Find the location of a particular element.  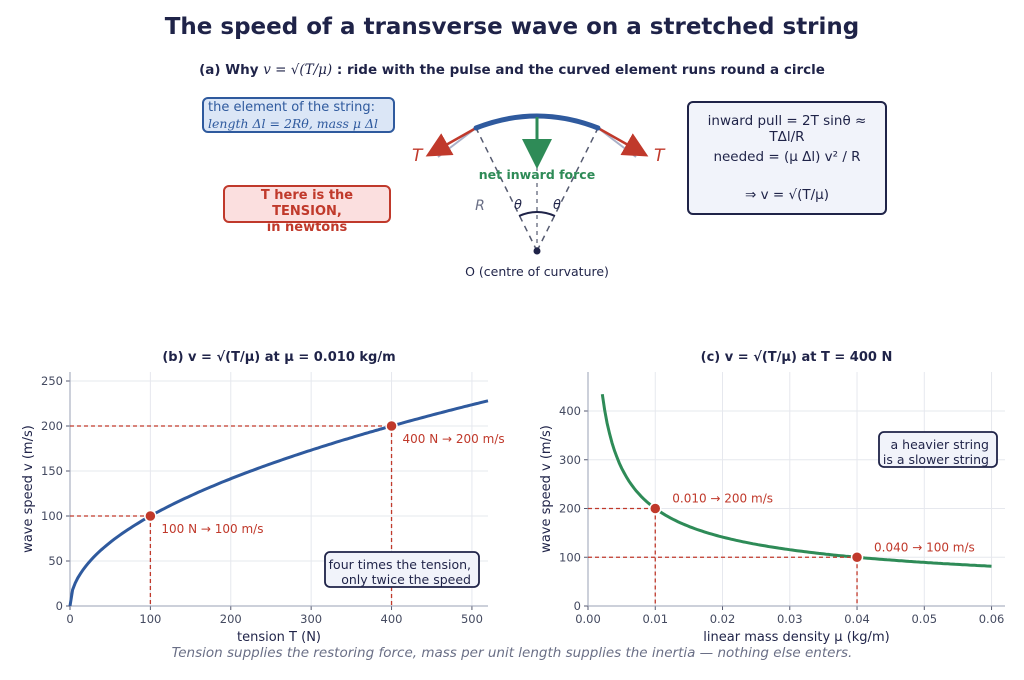

x-tick-label: 200 is located at coordinates (231, 619).